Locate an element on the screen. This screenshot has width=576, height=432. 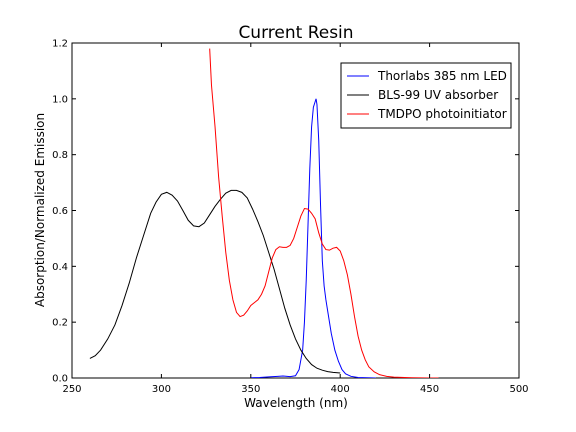
y-tick-label: 0.0 is located at coordinates (60, 379).